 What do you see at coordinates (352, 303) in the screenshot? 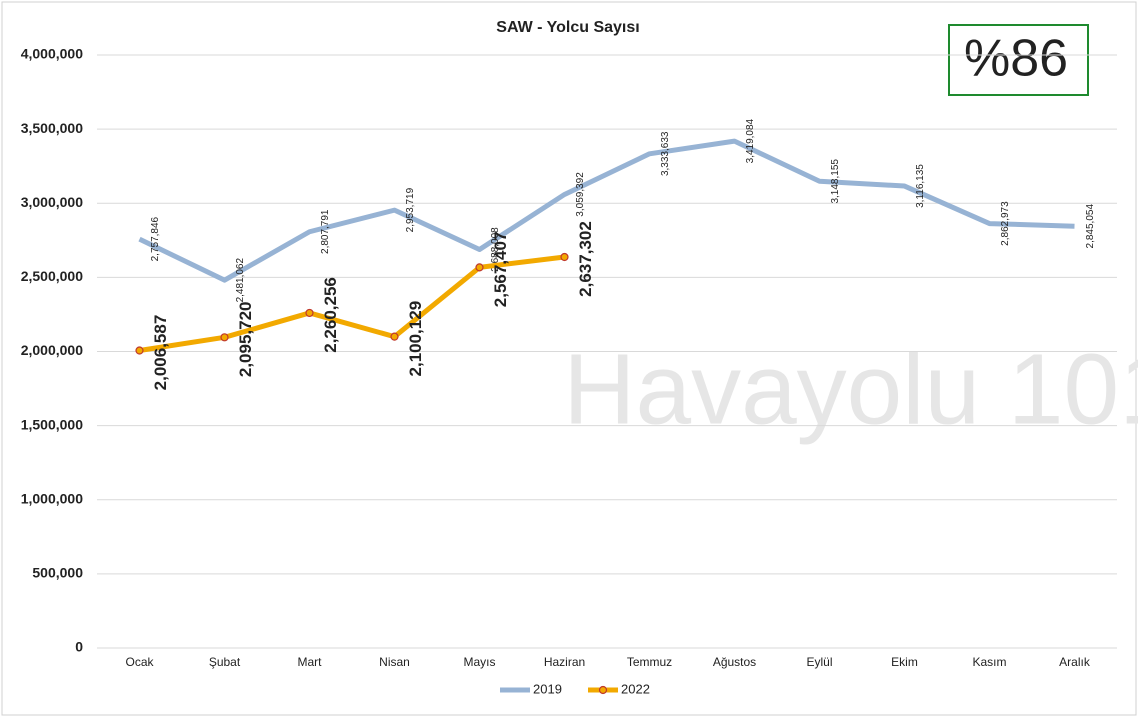
I see `series-line` at bounding box center [352, 303].